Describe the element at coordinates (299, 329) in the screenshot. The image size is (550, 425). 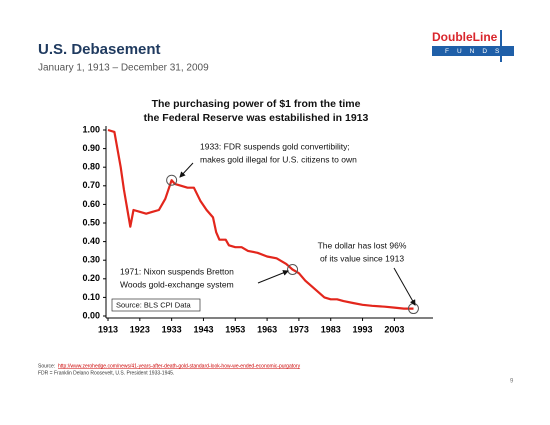
I see `x-tick-label: 1973` at that location.